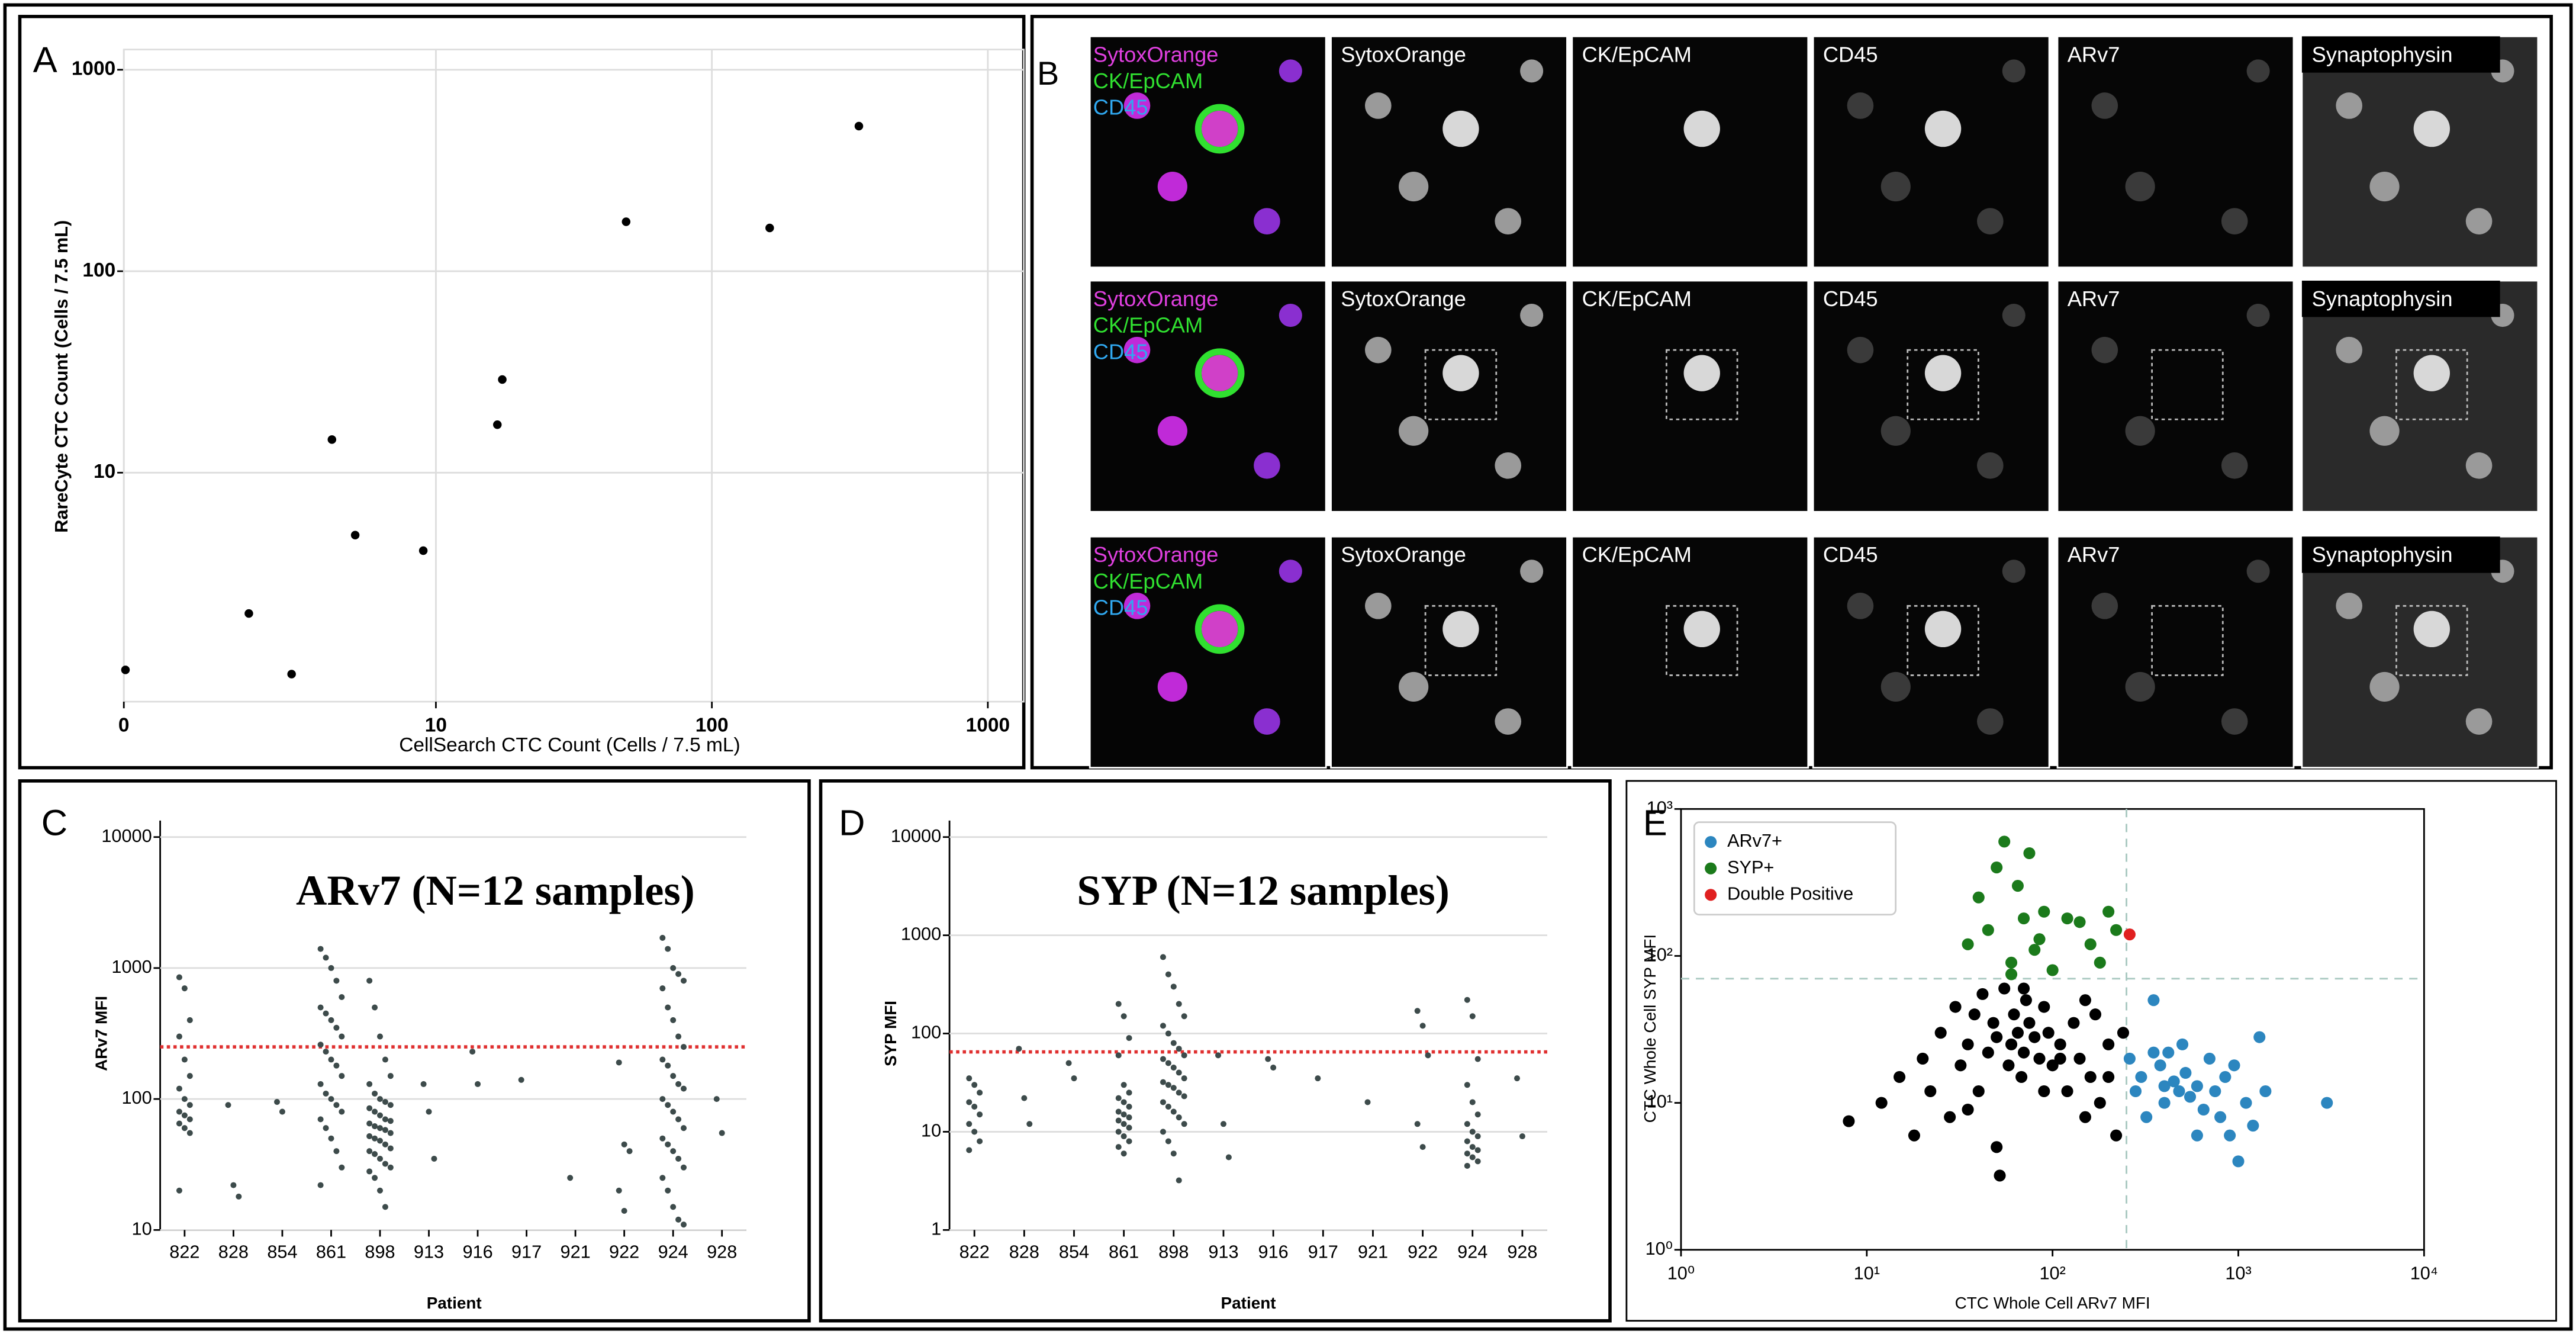  I want to click on x-tick-label: 10², so click(2052, 1274).